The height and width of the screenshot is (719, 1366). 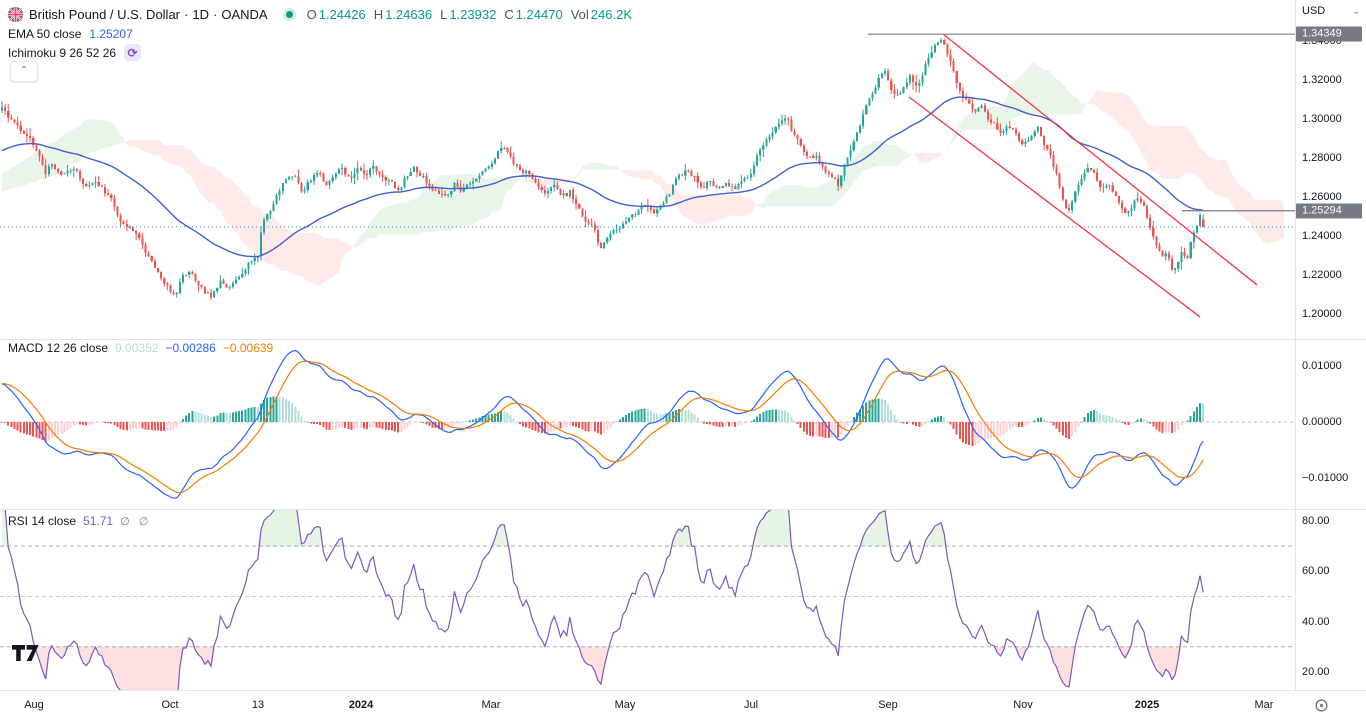 What do you see at coordinates (289, 14) in the screenshot?
I see `market-status-dot` at bounding box center [289, 14].